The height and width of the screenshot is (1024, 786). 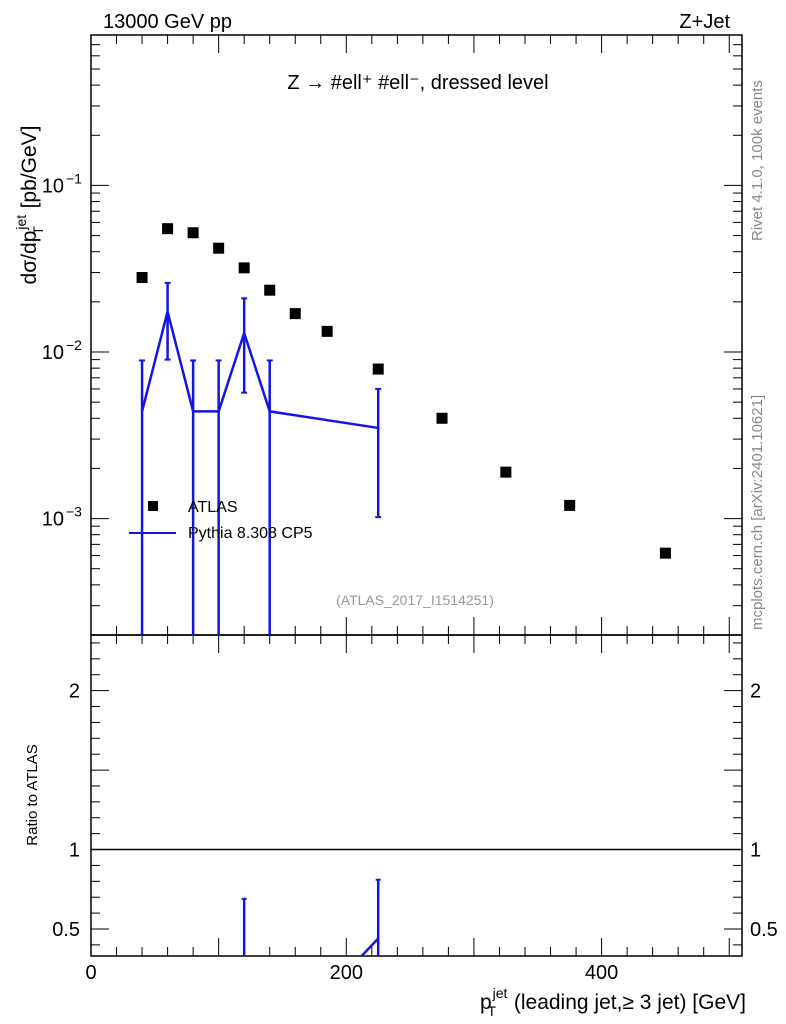 What do you see at coordinates (74, 692) in the screenshot?
I see `ratio-ytick-label-left: 2` at bounding box center [74, 692].